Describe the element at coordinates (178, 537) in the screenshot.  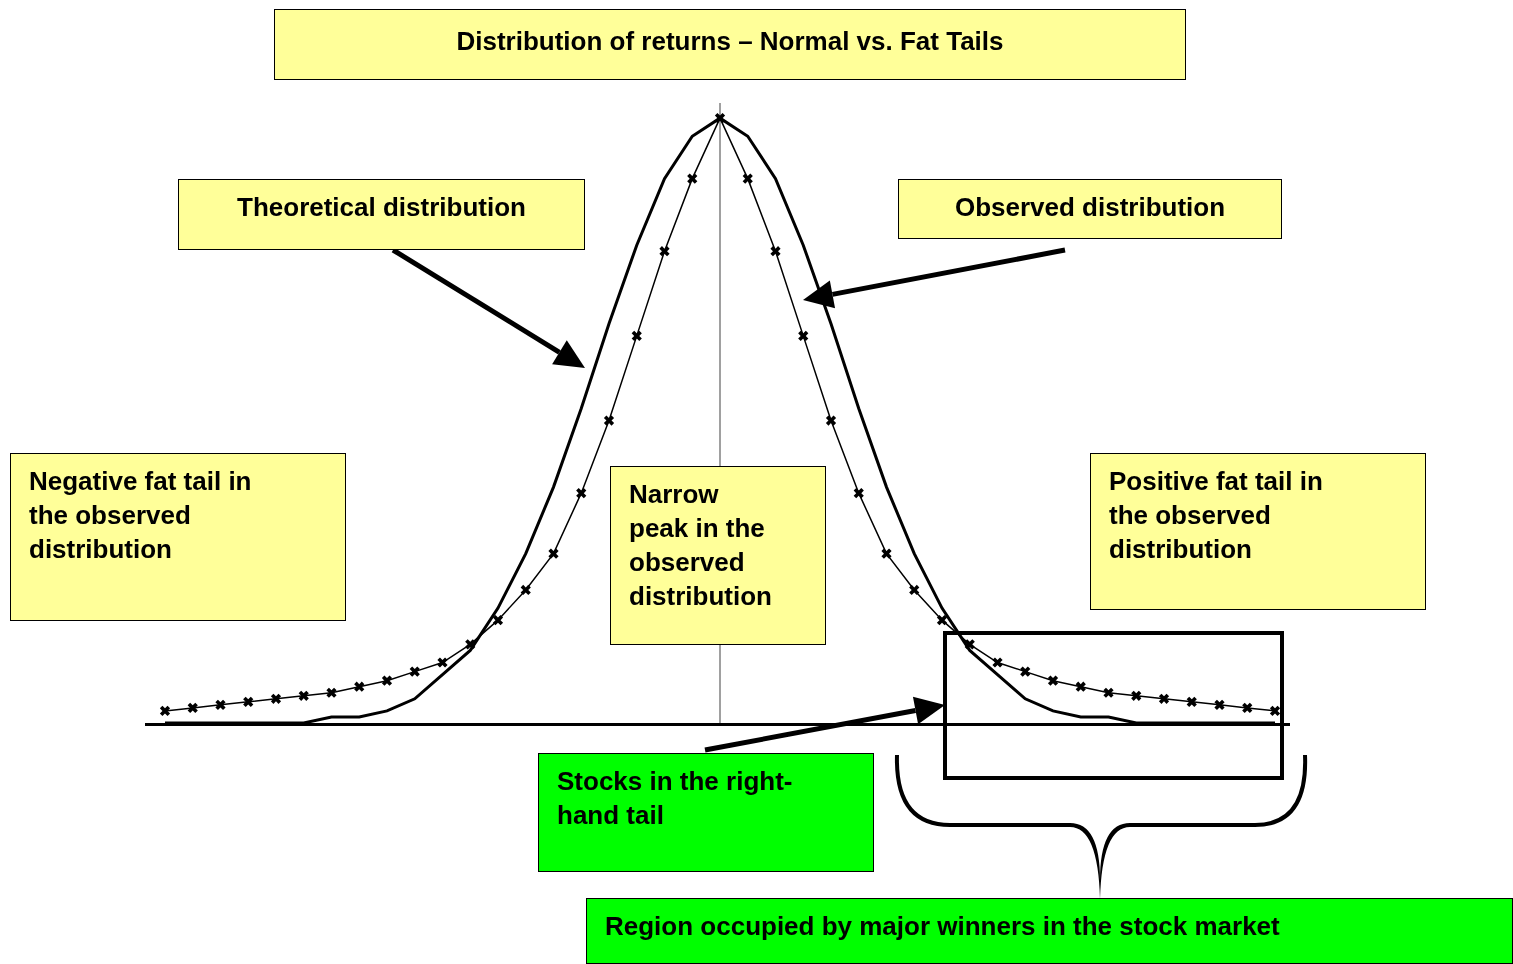
I see `label-box: Negative fat tail in the observed distribution` at that location.